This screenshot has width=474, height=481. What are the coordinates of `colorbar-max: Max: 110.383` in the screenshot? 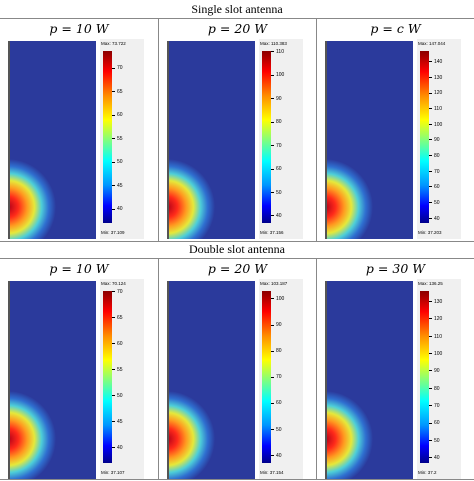 It's located at (273, 43).